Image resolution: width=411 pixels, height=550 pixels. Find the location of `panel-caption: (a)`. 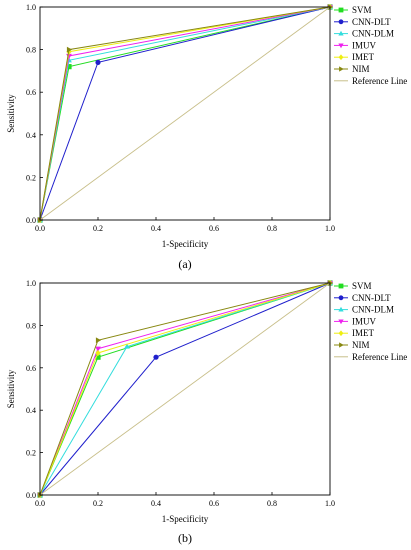

panel-caption: (a) is located at coordinates (184, 264).